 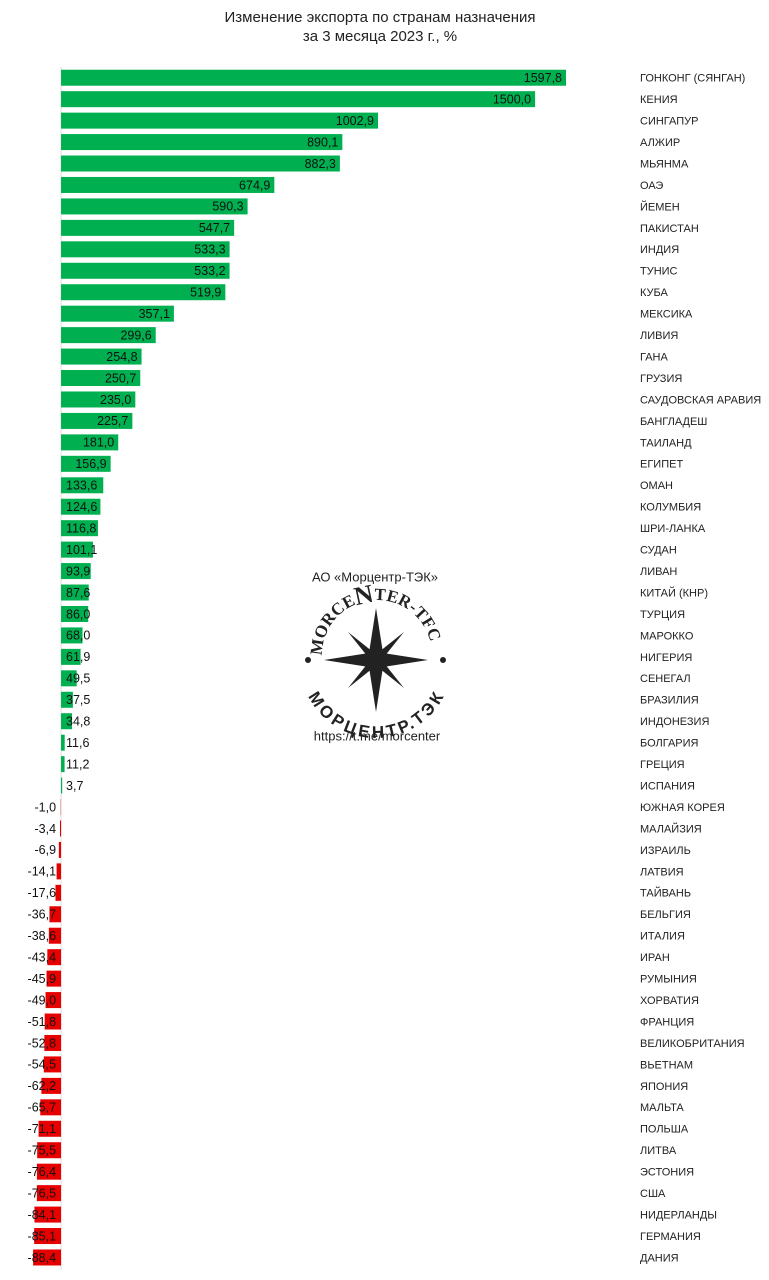 I want to click on category-label: ГРУЗИЯ, so click(x=661, y=379).